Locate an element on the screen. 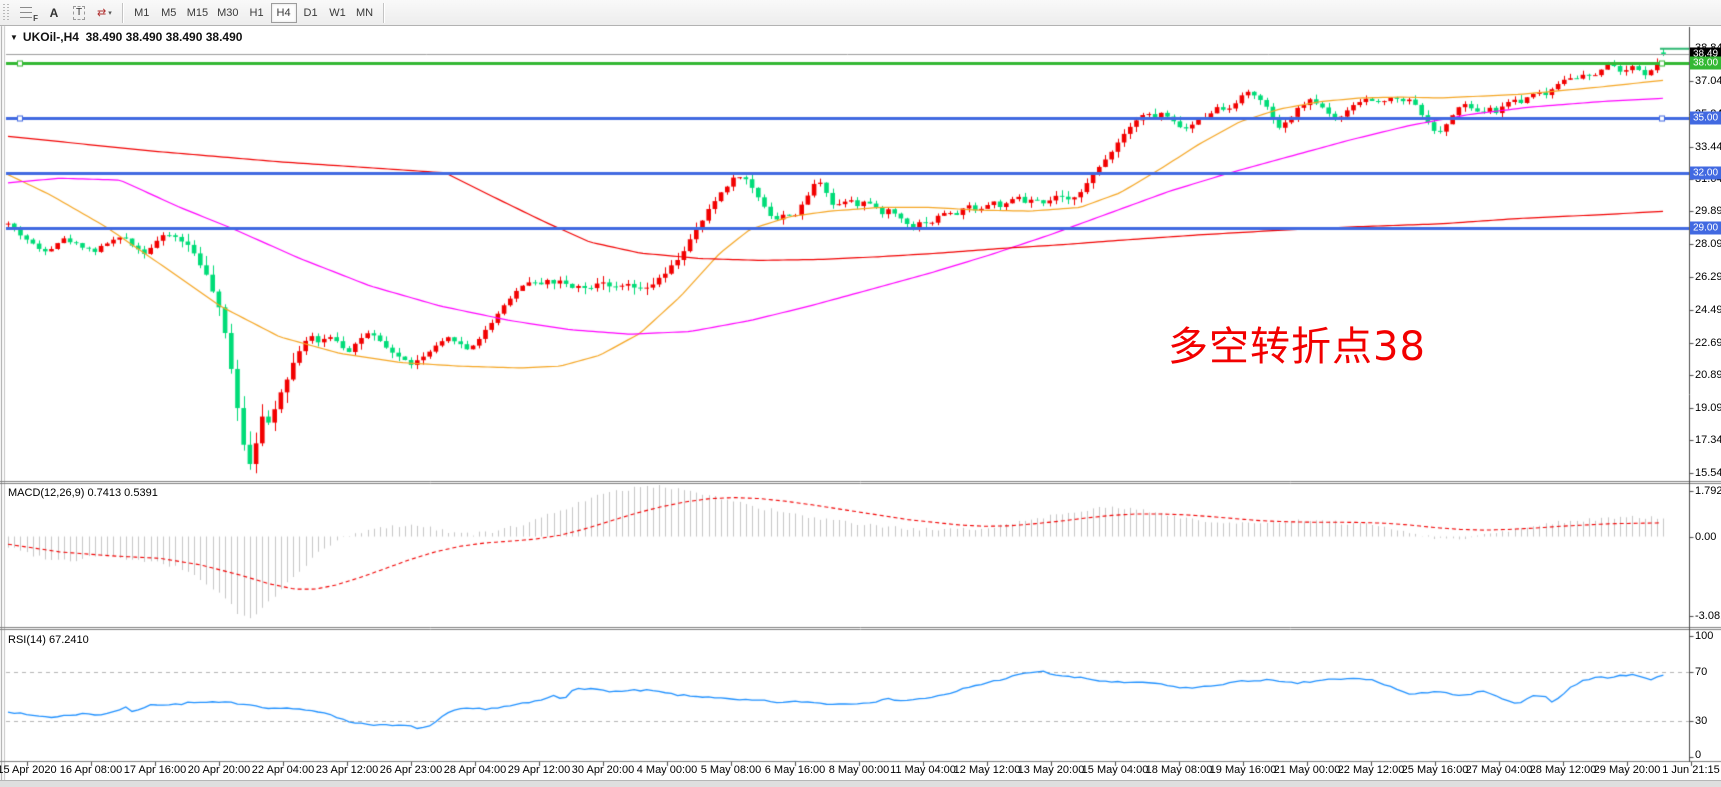 Image resolution: width=1721 pixels, height=787 pixels. date-label: 23 Apr 12:00 is located at coordinates (347, 770).